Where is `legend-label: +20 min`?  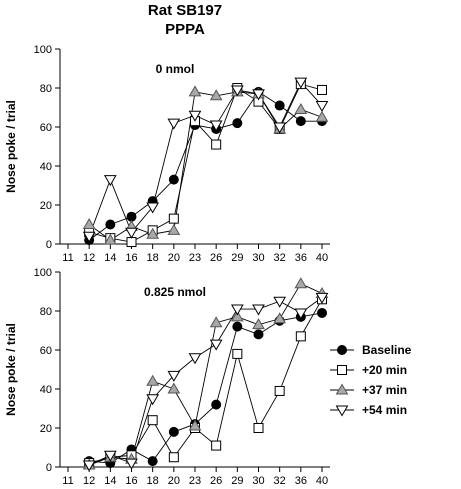
legend-label: +20 min is located at coordinates (384, 370).